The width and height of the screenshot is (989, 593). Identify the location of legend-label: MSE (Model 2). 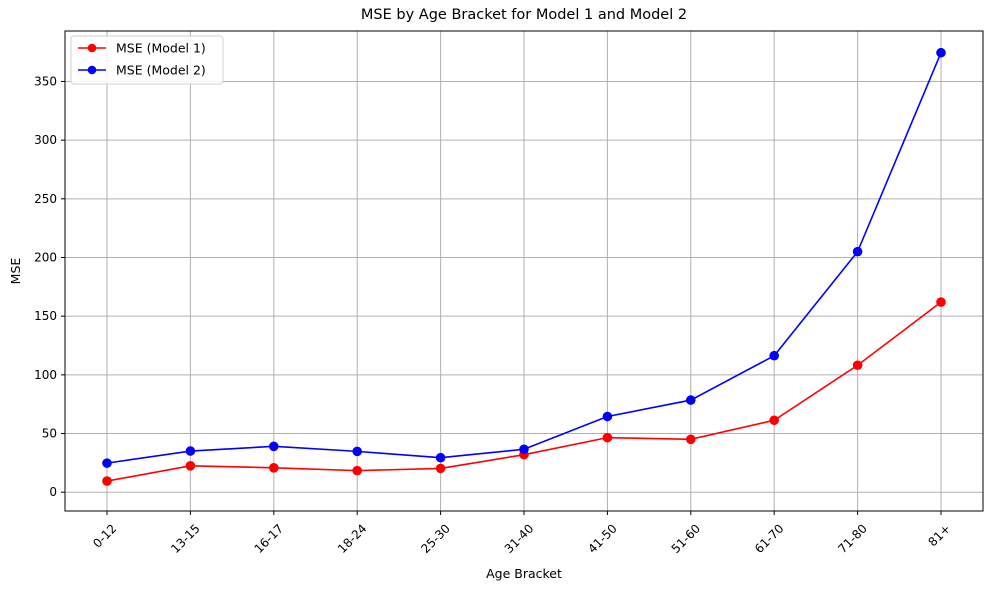
(161, 70).